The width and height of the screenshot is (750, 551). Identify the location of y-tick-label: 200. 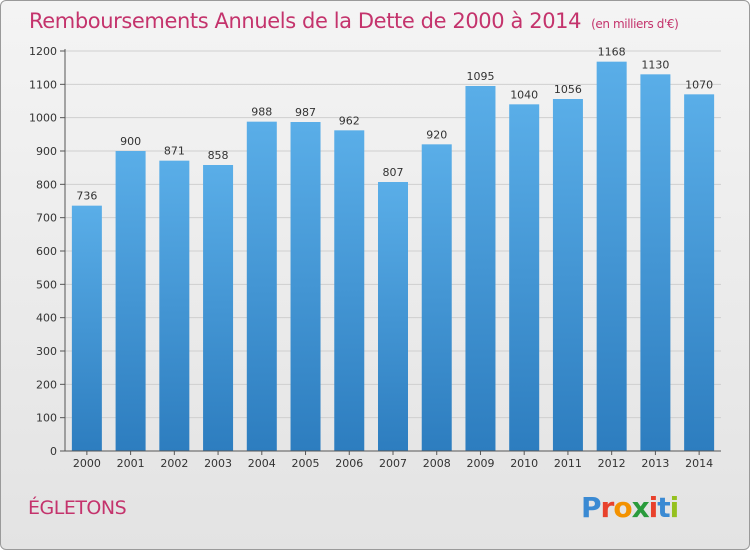
(46, 384).